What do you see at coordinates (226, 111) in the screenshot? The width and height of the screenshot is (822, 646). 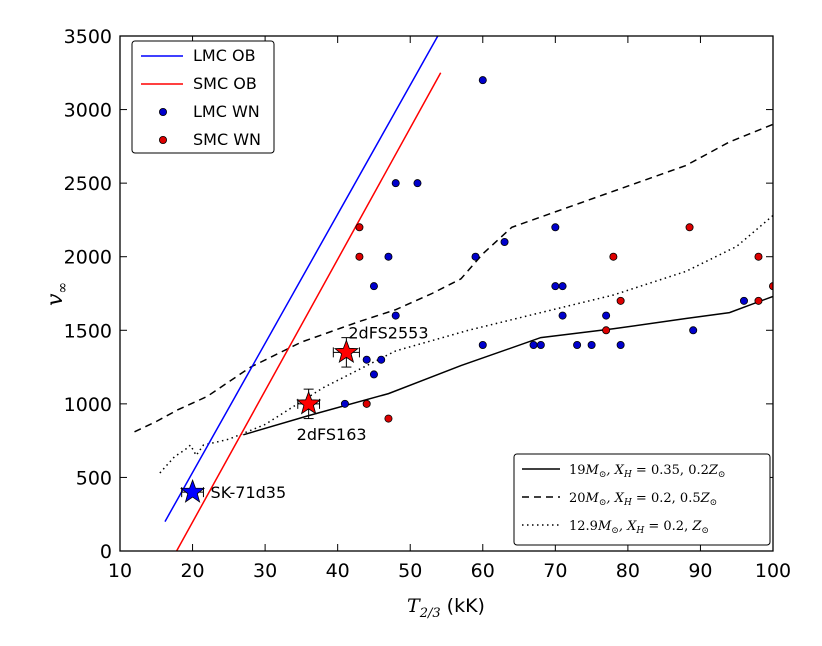 I see `legend-lmc-wn-label: LMC WN` at bounding box center [226, 111].